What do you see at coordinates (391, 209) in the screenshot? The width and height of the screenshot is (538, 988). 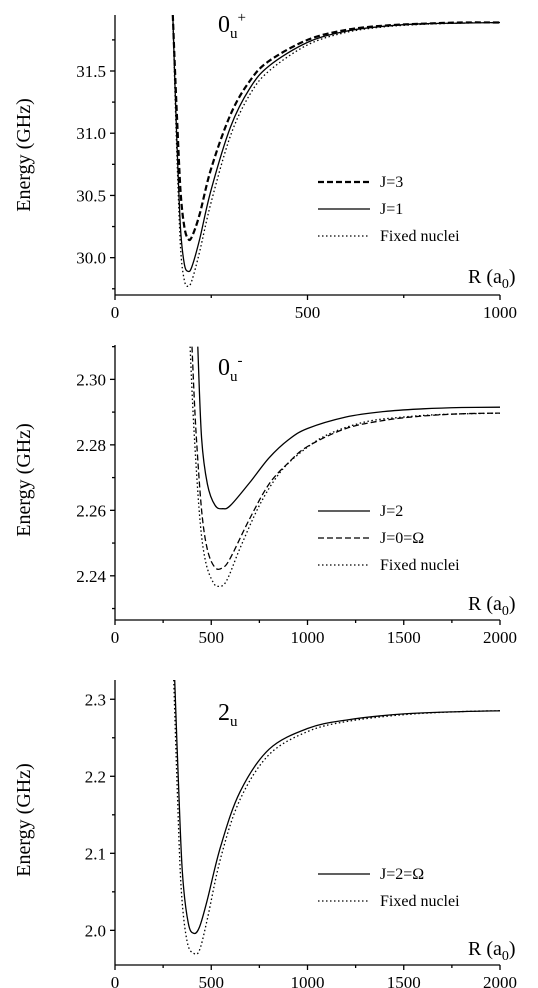 I see `legend-label: J=1` at bounding box center [391, 209].